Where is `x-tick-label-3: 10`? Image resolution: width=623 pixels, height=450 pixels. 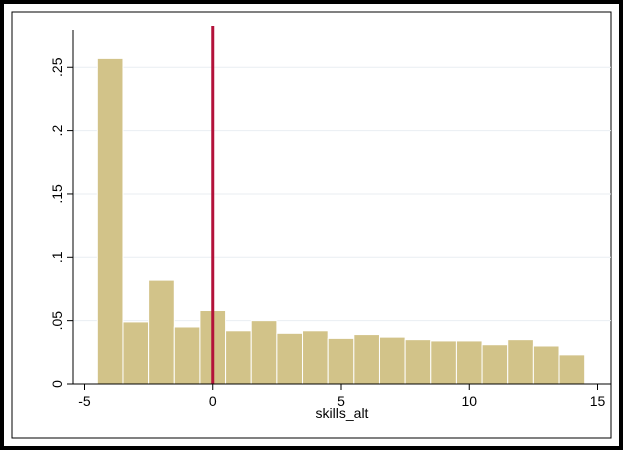 x-tick-label-3: 10 is located at coordinates (469, 401).